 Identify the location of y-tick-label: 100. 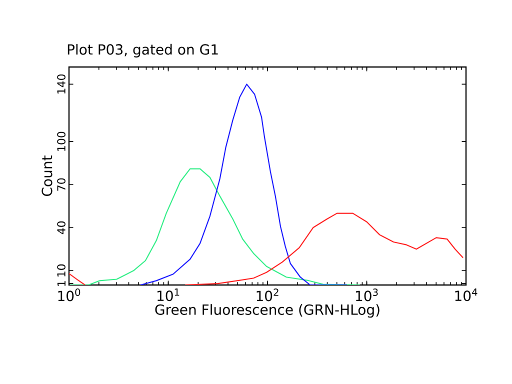
(61, 141).